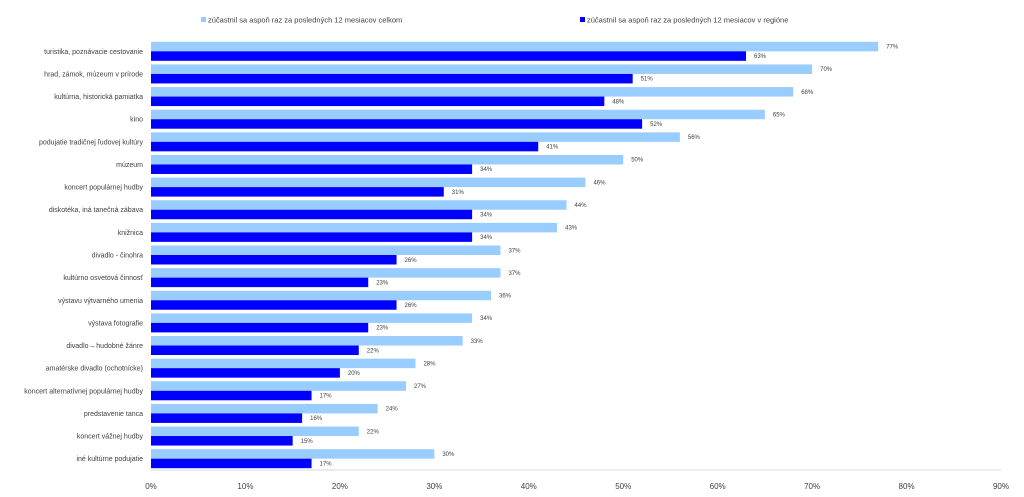  What do you see at coordinates (694, 138) in the screenshot?
I see `data-label: 56%` at bounding box center [694, 138].